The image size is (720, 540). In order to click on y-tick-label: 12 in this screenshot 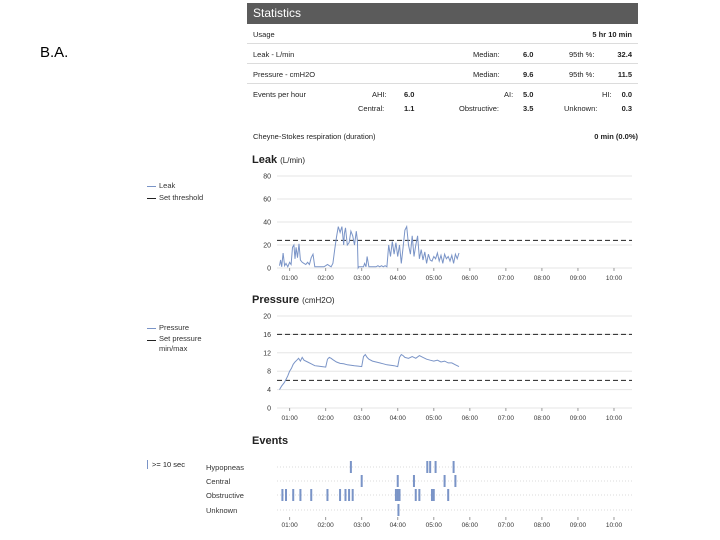, I will do `click(267, 353)`.